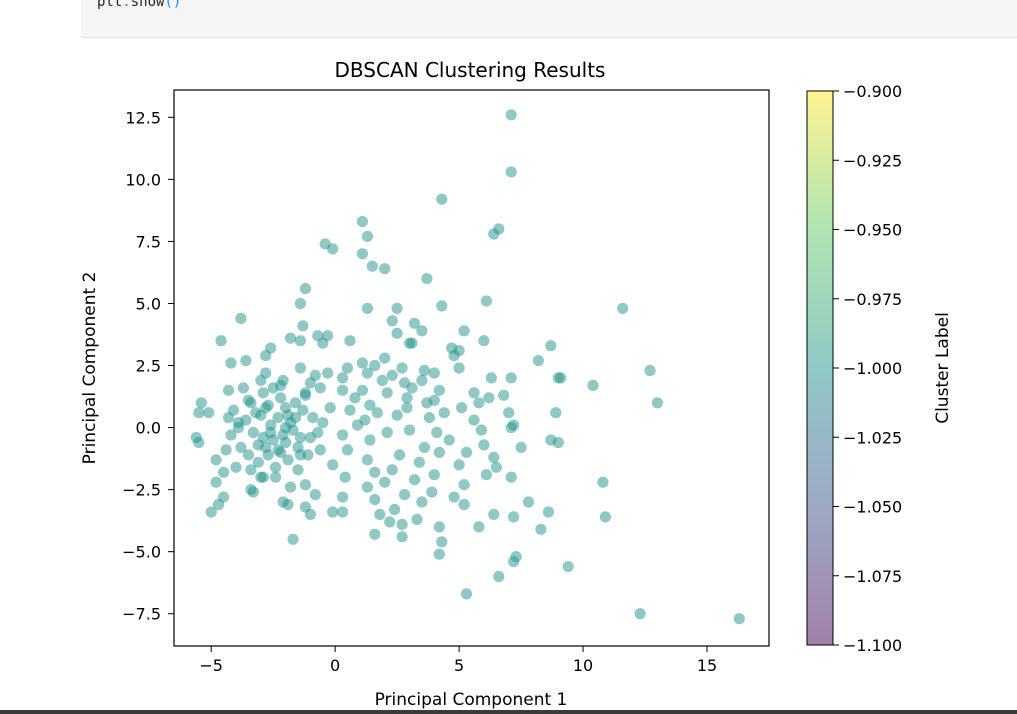 The image size is (1017, 714). I want to click on y-axis-ticks: −7.5 −5.0 −2.5 0.0 2.5 5.0 7.5 10.0 12.5, so click(148, 366).